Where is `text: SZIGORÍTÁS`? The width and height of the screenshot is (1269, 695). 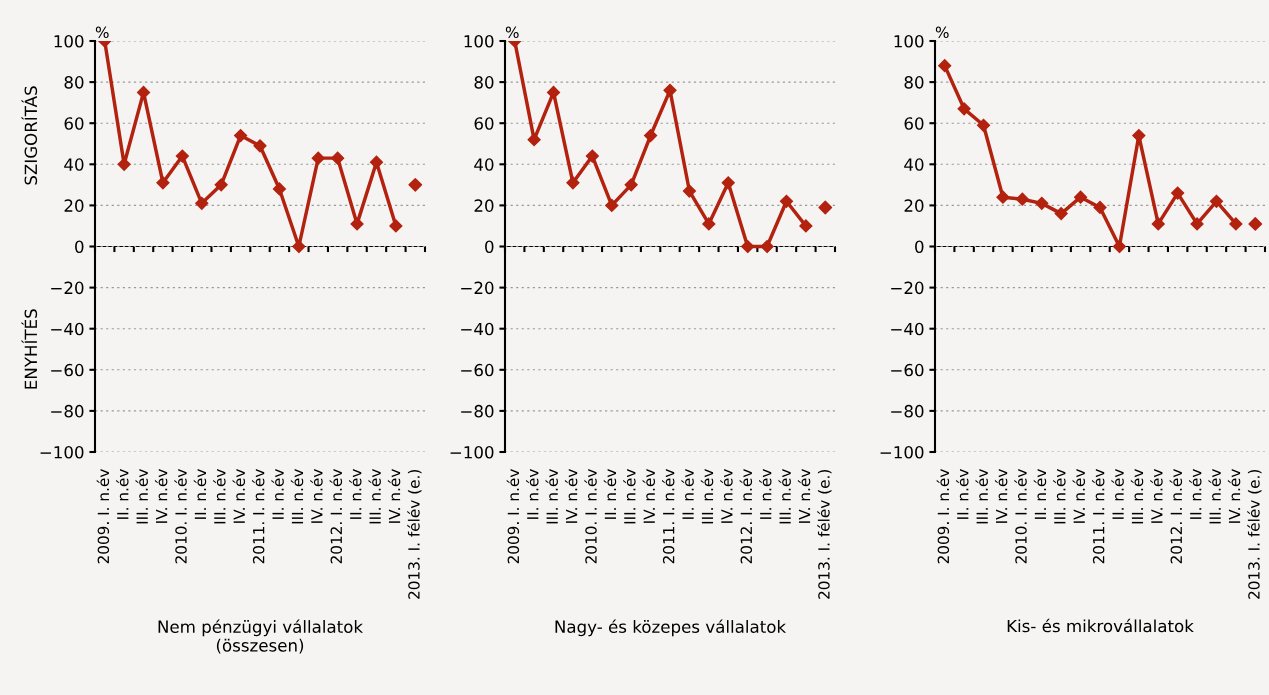 text: SZIGORÍTÁS is located at coordinates (29, 135).